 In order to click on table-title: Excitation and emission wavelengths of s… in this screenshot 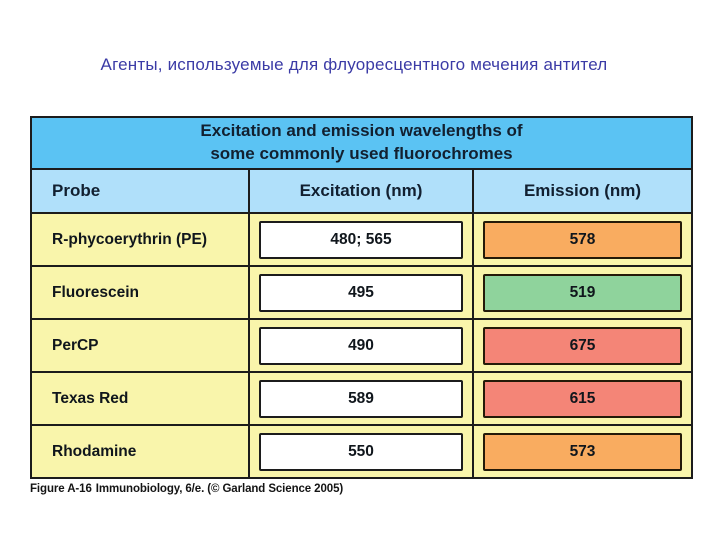, I will do `click(361, 144)`.